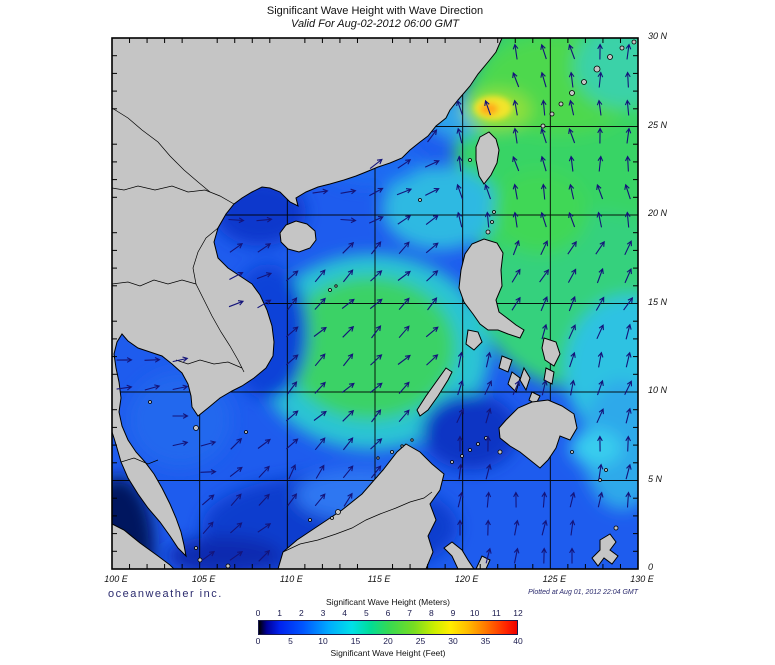 The height and width of the screenshot is (665, 775). I want to click on country-border, so click(357, 522).